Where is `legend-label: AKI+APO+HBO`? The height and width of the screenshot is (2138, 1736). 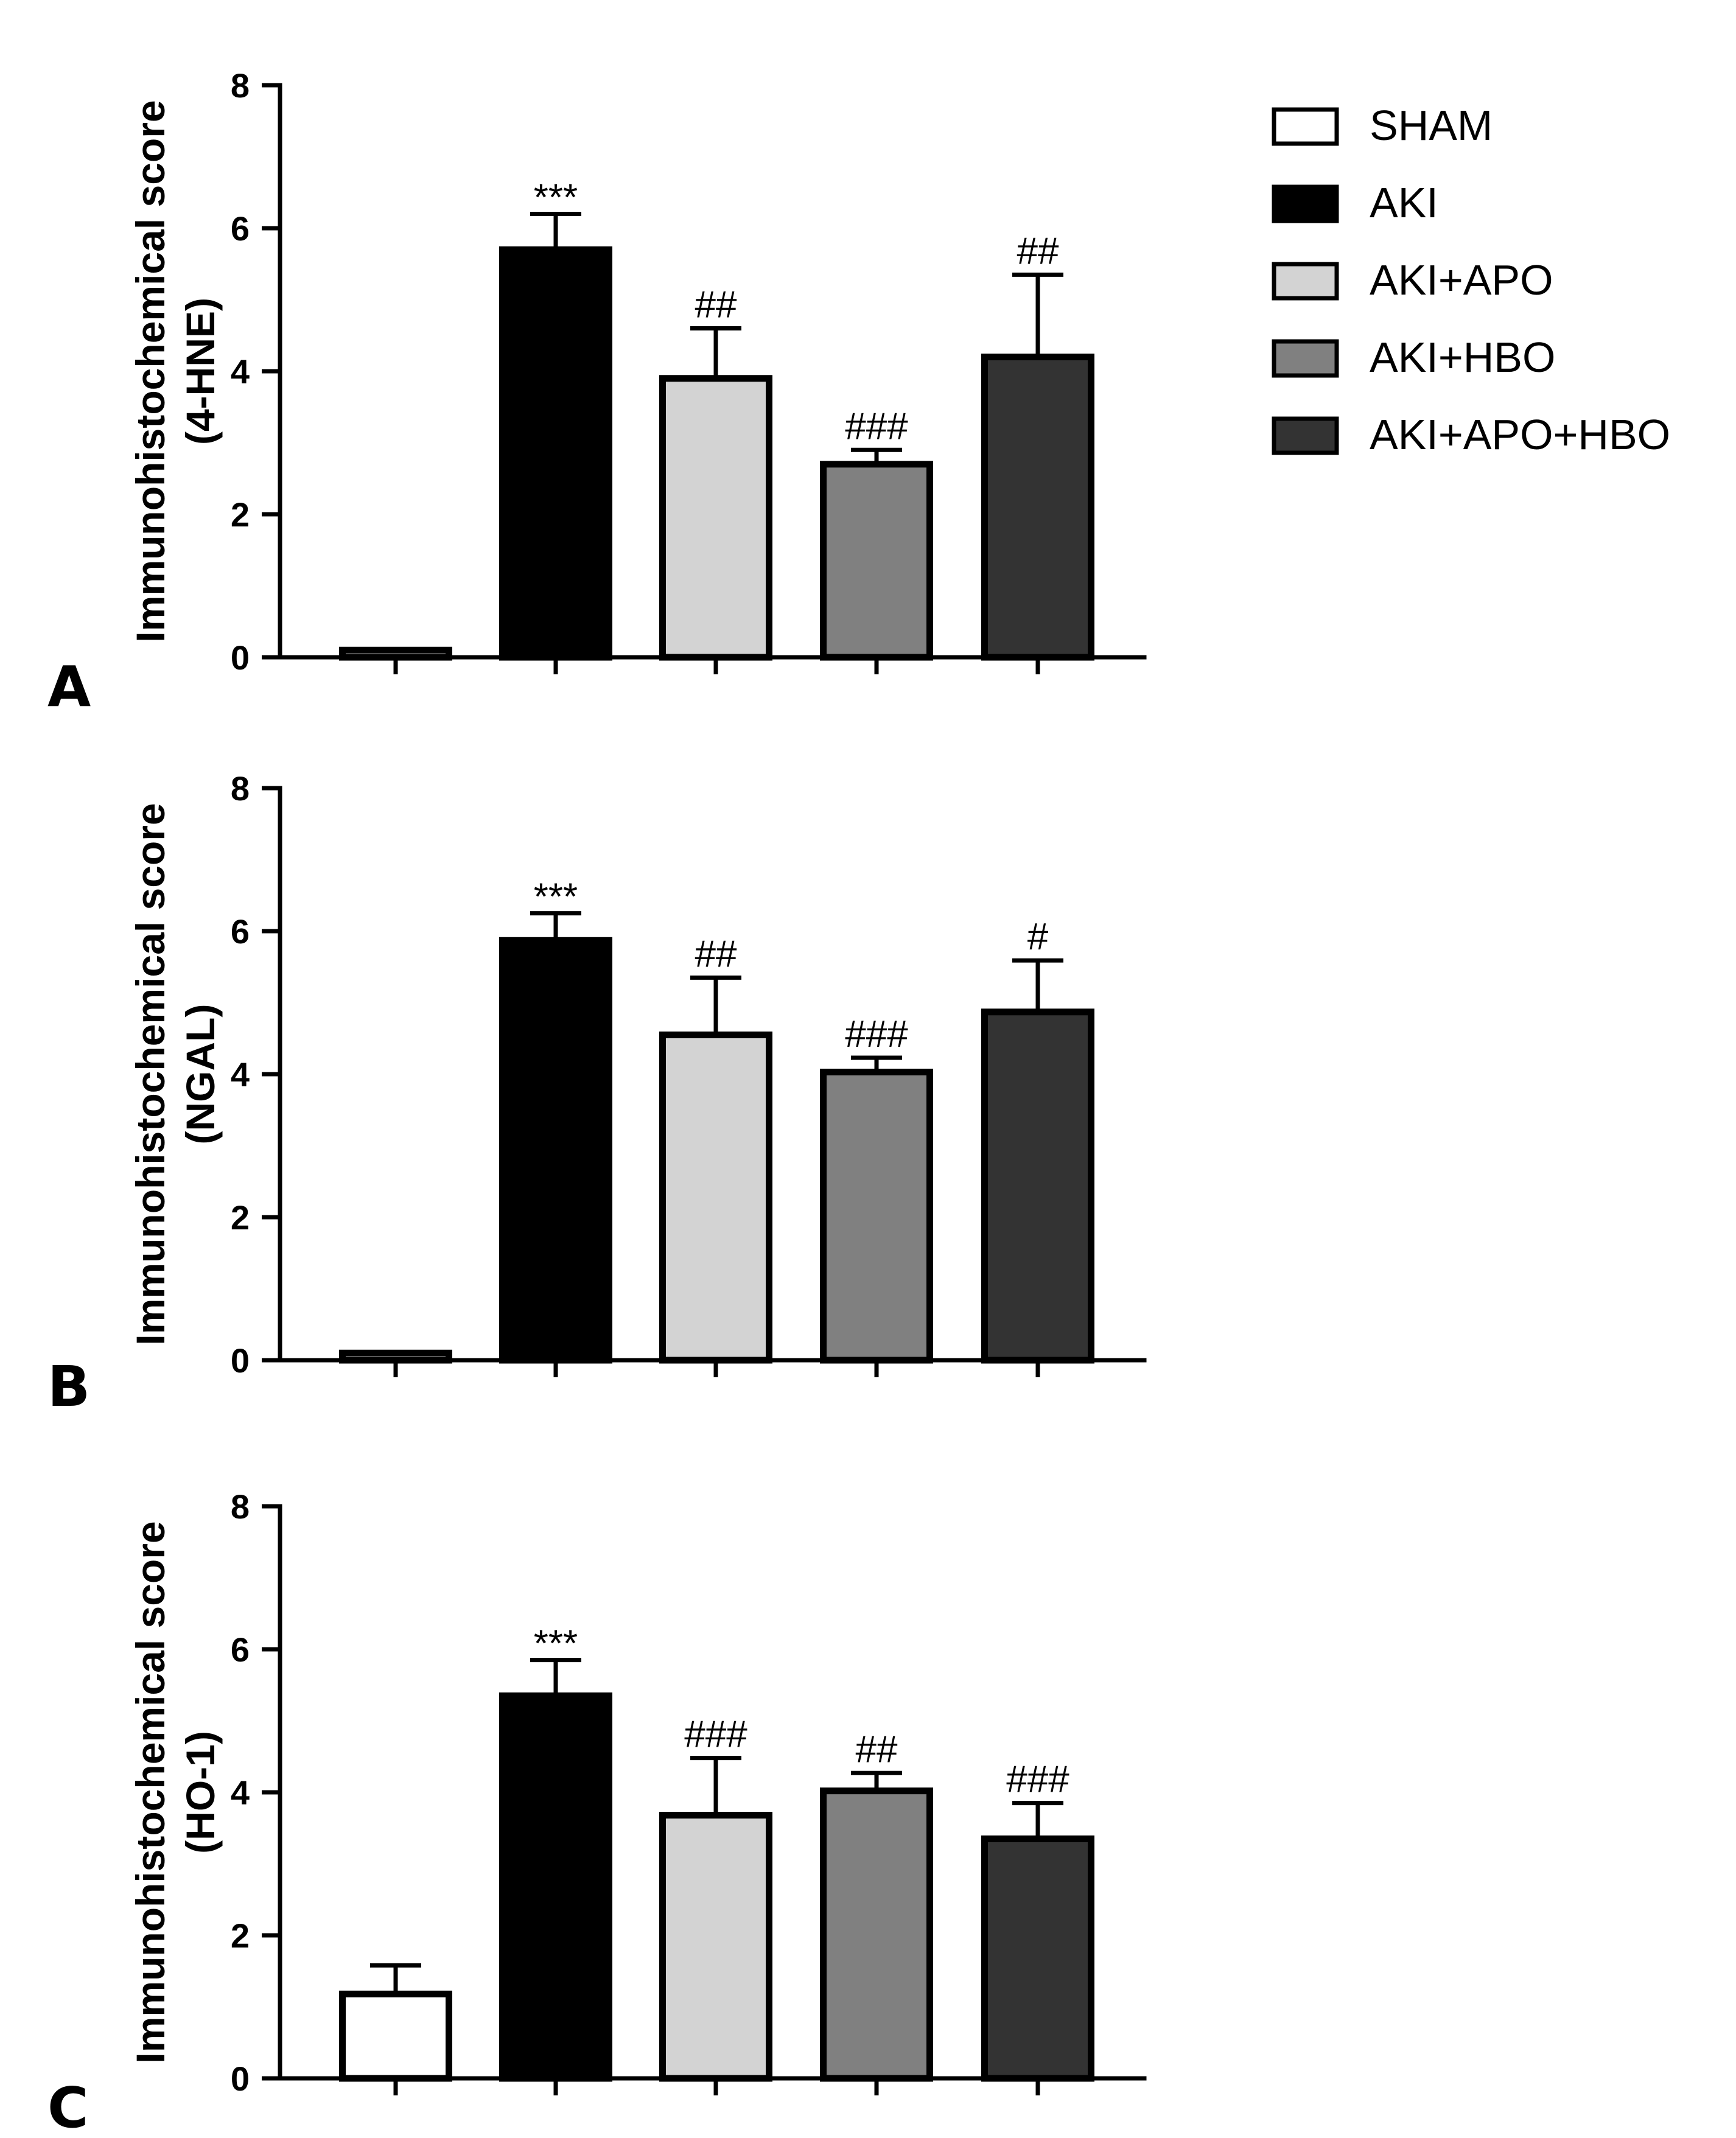
legend-label: AKI+APO+HBO is located at coordinates (1520, 434).